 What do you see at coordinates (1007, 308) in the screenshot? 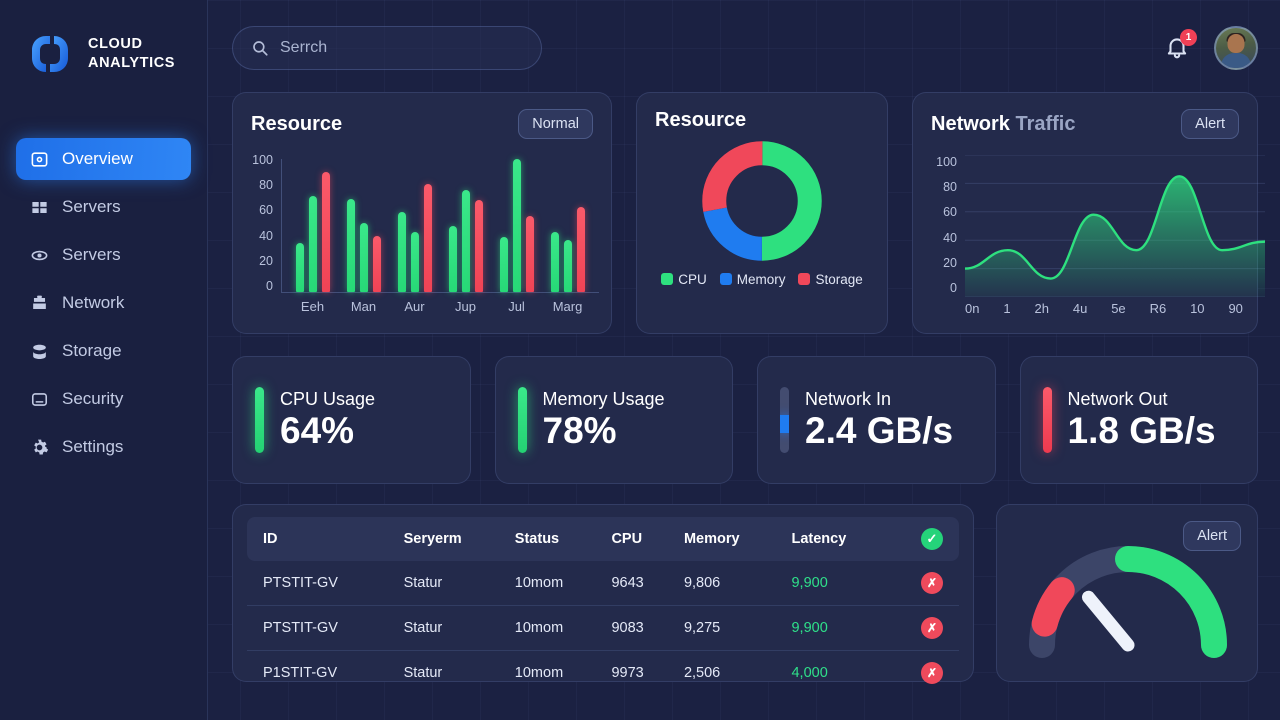
I see `x-tick: 1` at bounding box center [1007, 308].